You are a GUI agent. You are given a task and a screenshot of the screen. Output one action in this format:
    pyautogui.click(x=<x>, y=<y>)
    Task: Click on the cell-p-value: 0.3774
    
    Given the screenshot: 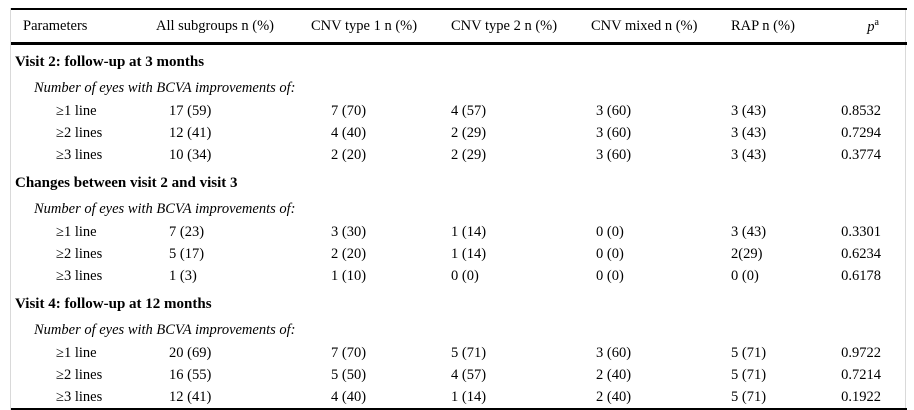 What is the action you would take?
    pyautogui.click(x=861, y=154)
    